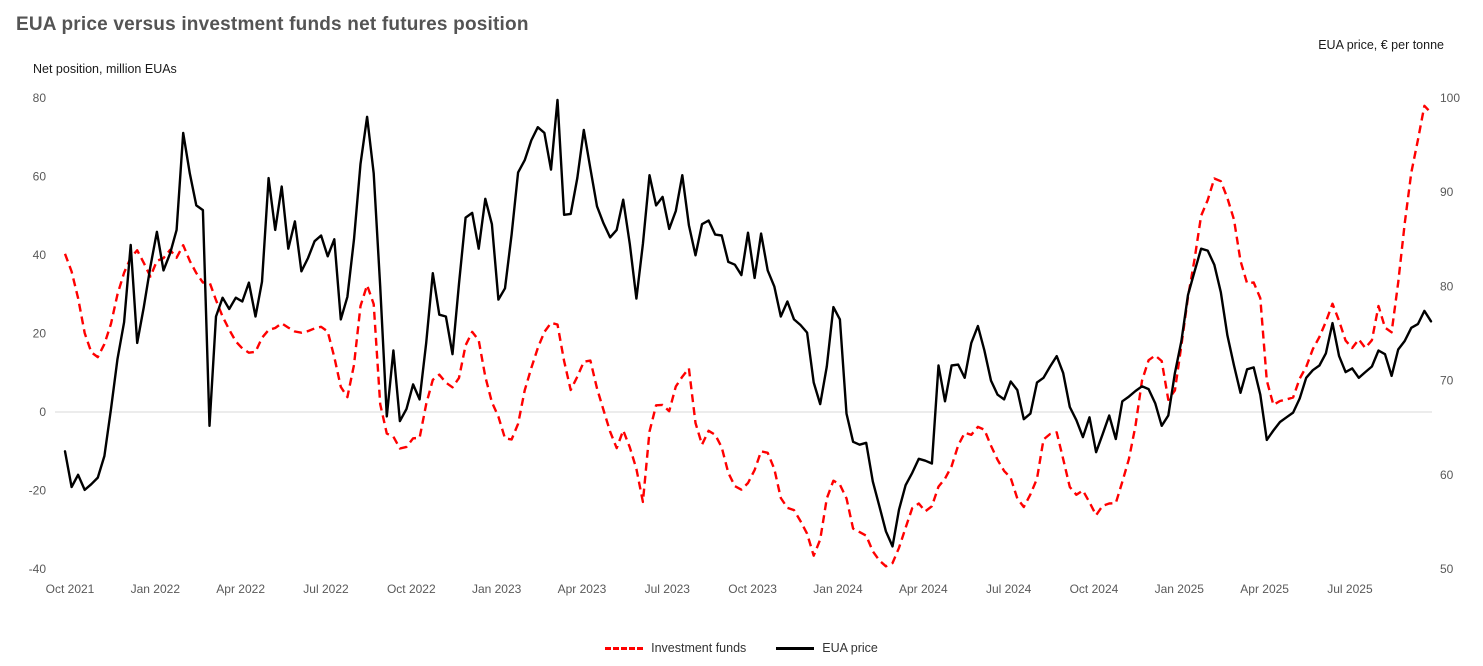  Describe the element at coordinates (70, 589) in the screenshot. I see `x-axis-tick-label: Oct 2021` at that location.